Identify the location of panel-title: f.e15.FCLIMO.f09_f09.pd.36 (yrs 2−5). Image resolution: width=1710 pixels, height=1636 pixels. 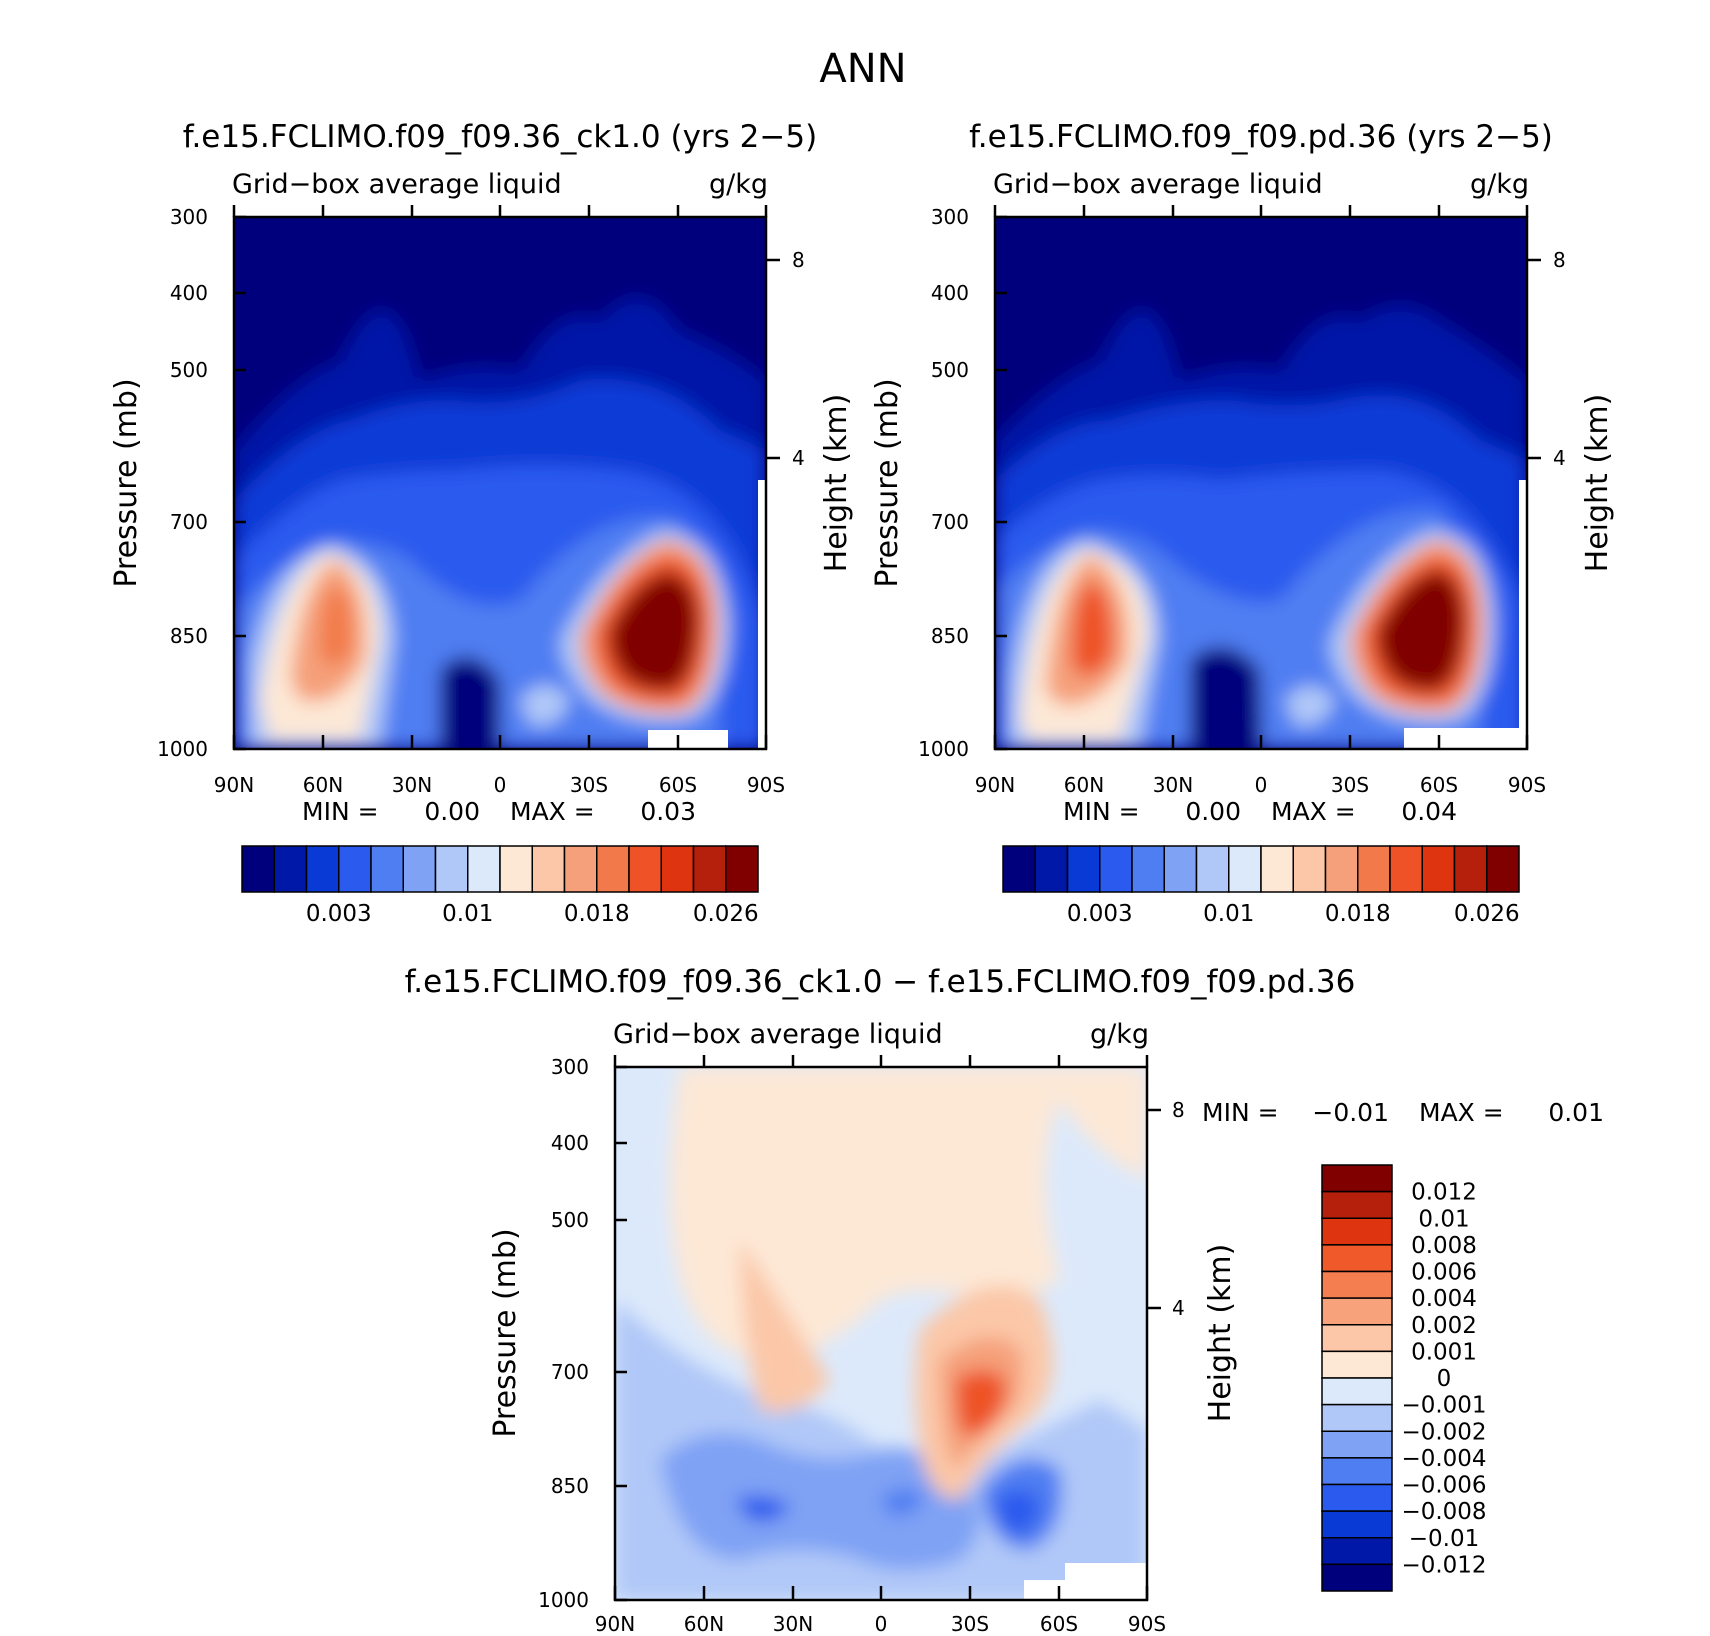
(1261, 137).